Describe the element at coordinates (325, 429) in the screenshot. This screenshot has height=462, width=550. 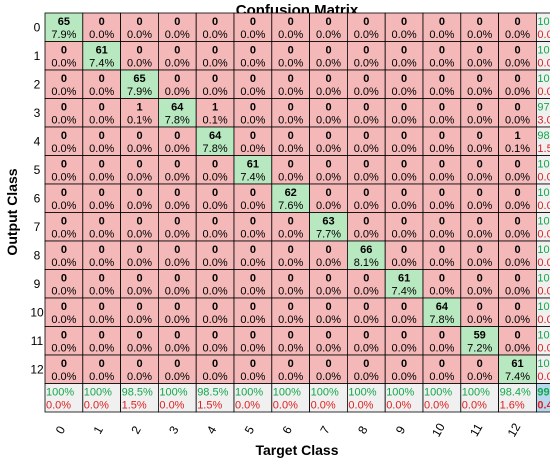
I see `x-tick-label: 7` at that location.